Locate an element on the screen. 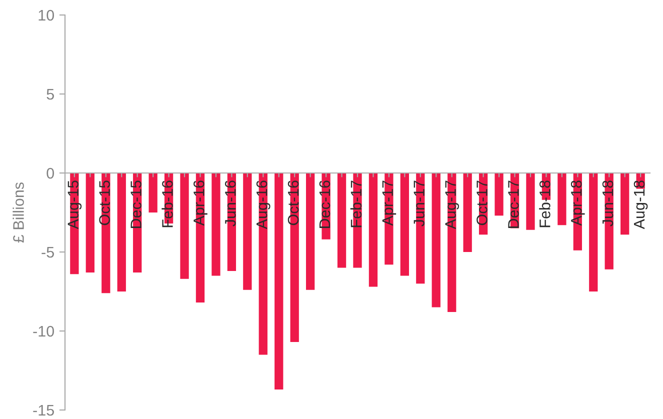 This screenshot has width=663, height=419. x-tick-label: Dec-15 is located at coordinates (136, 204).